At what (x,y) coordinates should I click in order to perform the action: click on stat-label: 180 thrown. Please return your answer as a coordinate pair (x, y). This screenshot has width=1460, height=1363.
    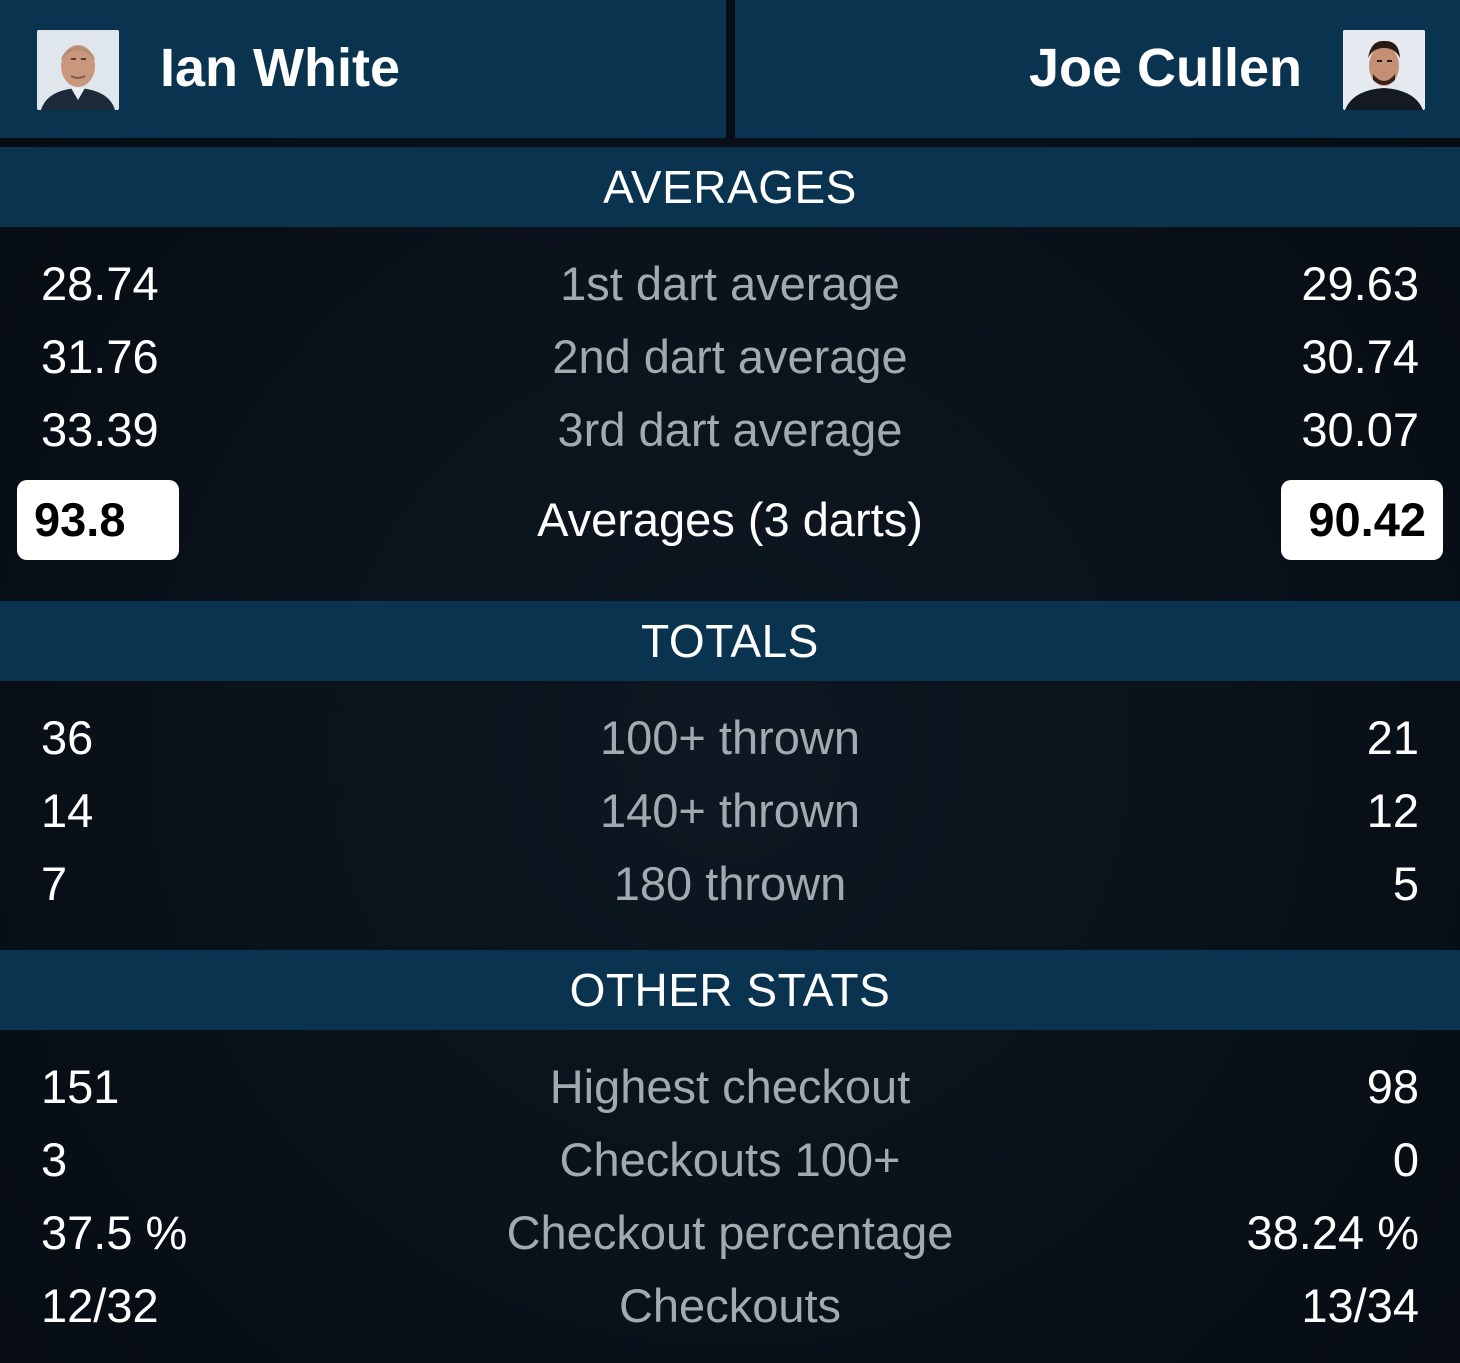
    Looking at the image, I should click on (730, 883).